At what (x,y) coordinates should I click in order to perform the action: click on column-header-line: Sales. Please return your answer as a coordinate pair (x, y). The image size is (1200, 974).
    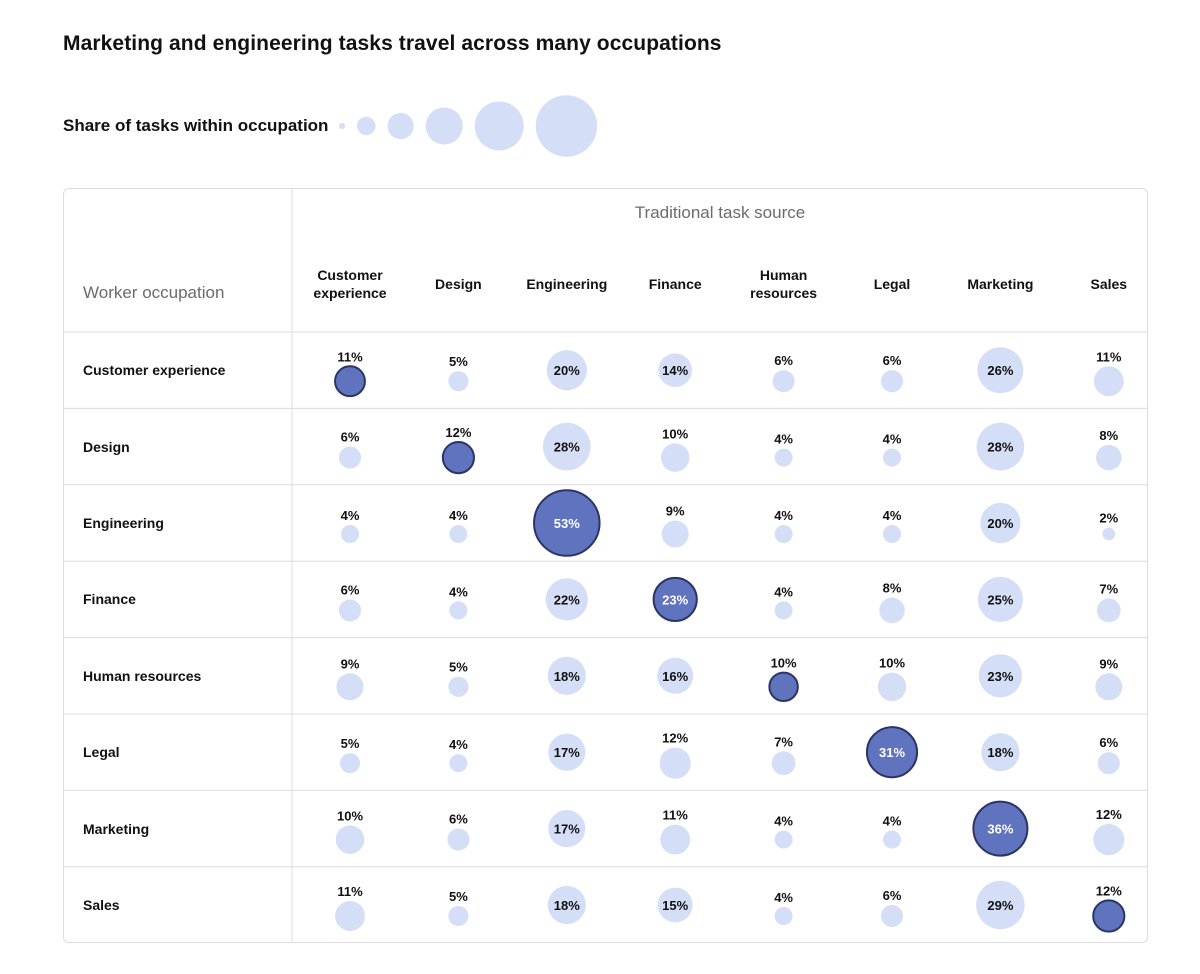
    Looking at the image, I should click on (1109, 284).